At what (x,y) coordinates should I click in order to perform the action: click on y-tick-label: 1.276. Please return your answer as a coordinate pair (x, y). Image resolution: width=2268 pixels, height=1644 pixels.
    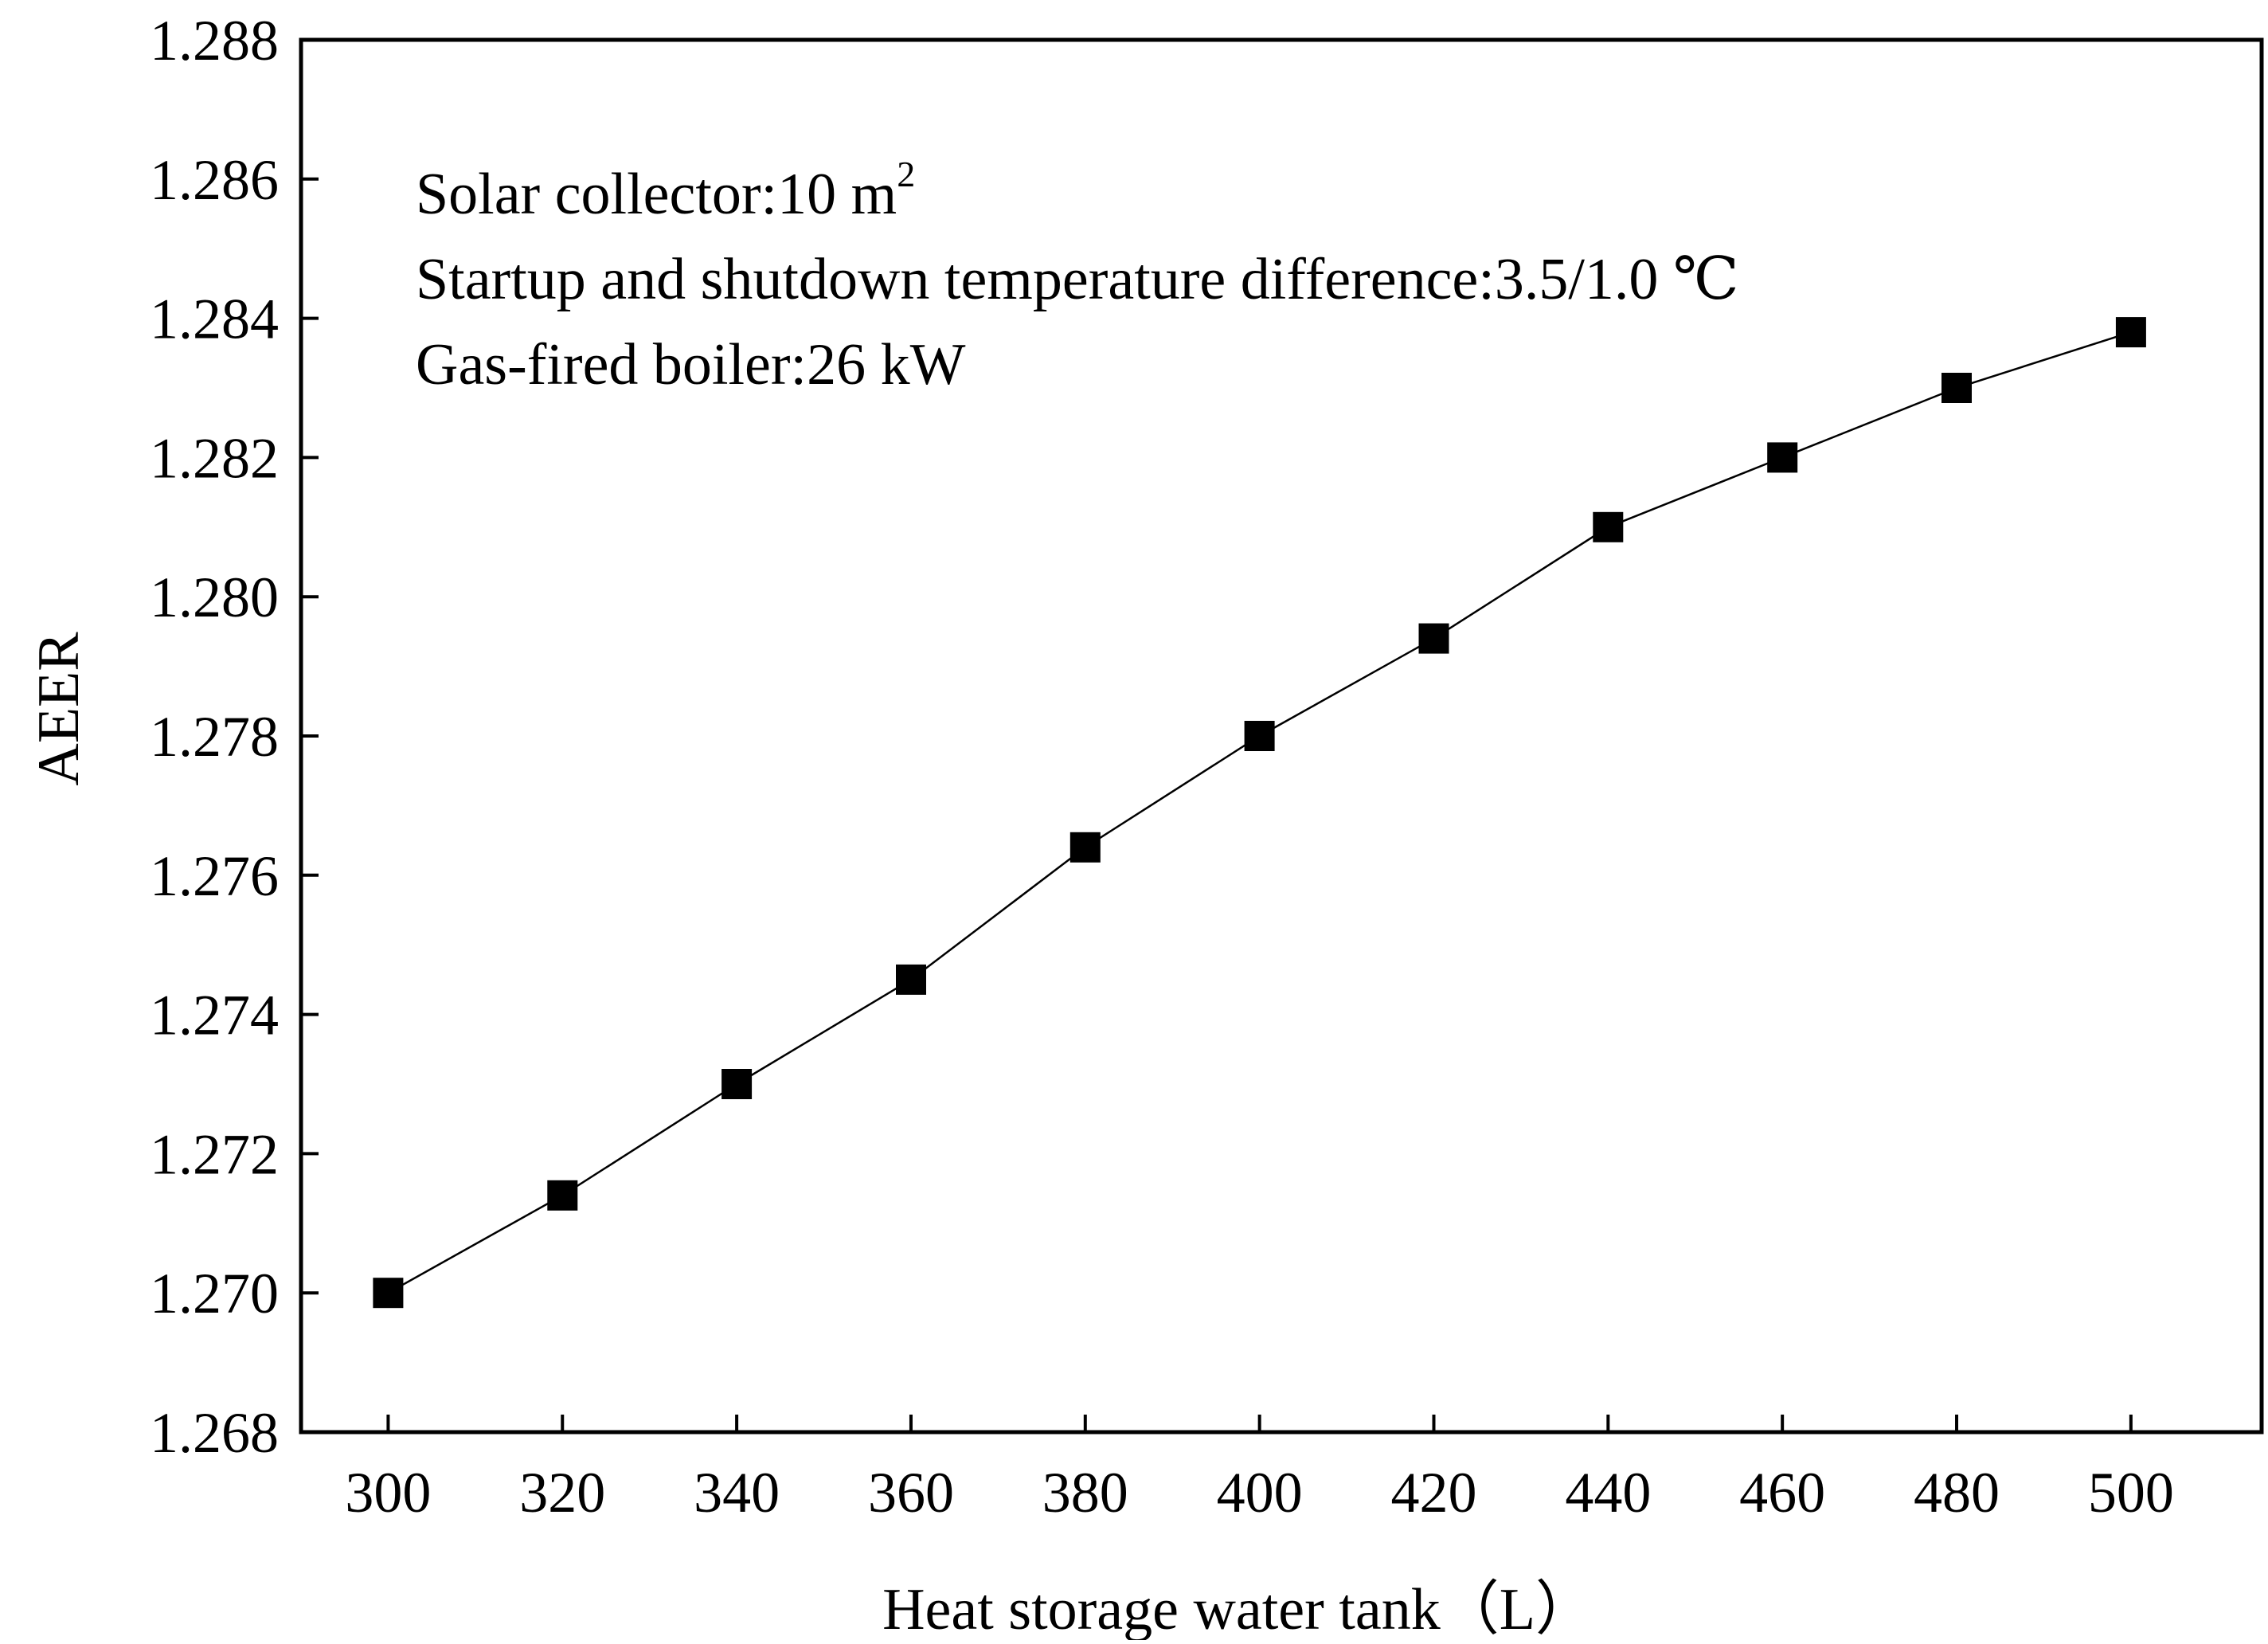
    Looking at the image, I should click on (214, 876).